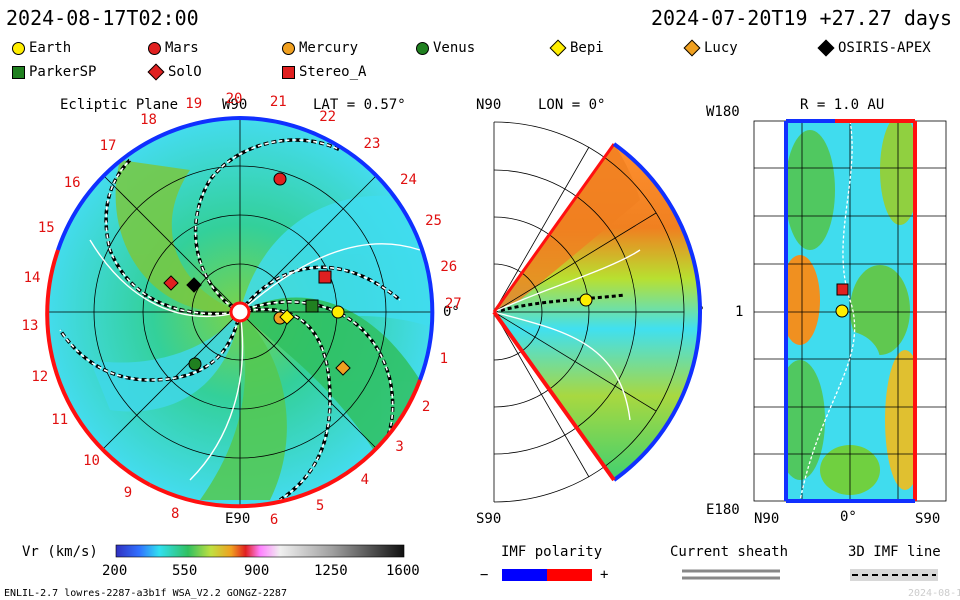 Image resolution: width=960 pixels, height=600 pixels. Describe the element at coordinates (72, 183) in the screenshot. I see `sector-label: 16` at that location.